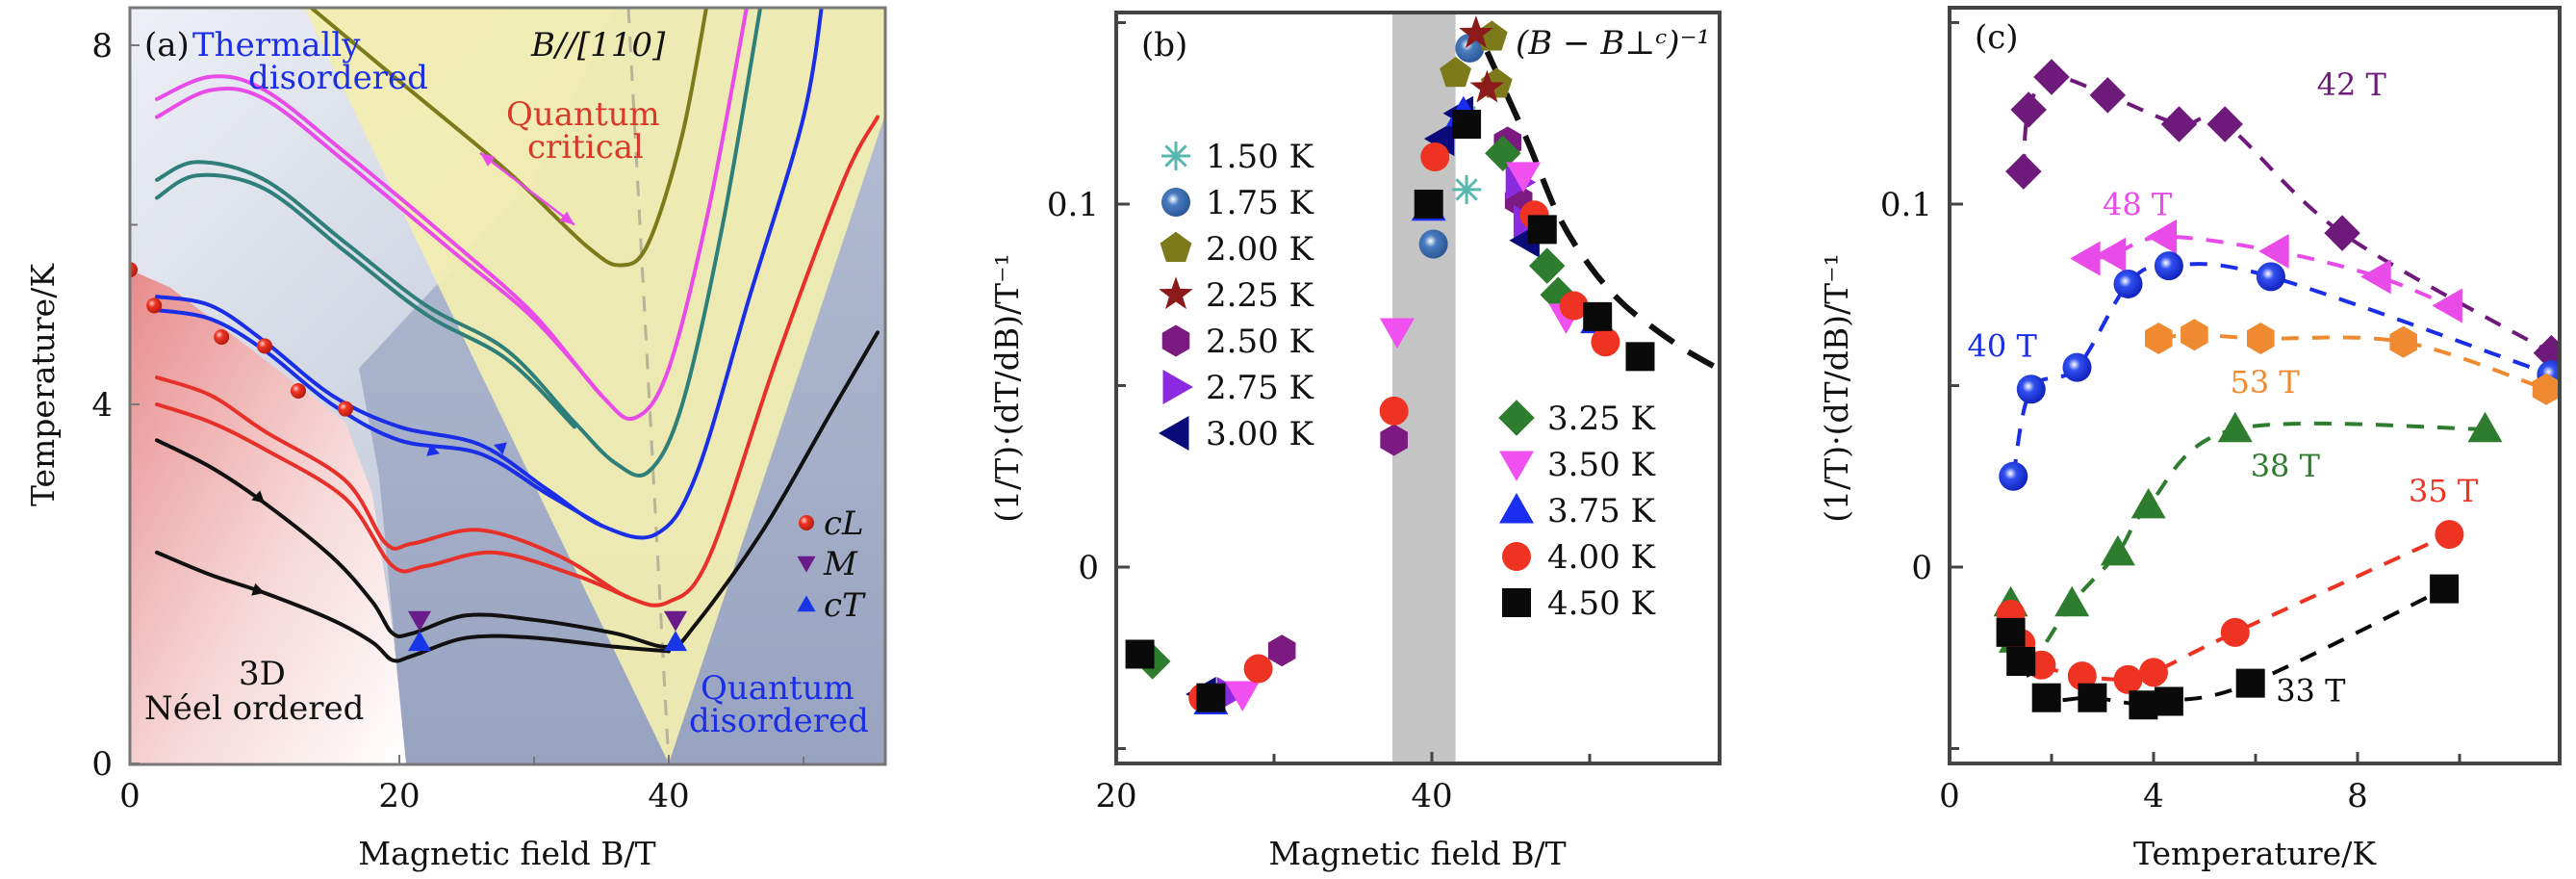  I want to click on legend-c-t-label: cT, so click(845, 605).